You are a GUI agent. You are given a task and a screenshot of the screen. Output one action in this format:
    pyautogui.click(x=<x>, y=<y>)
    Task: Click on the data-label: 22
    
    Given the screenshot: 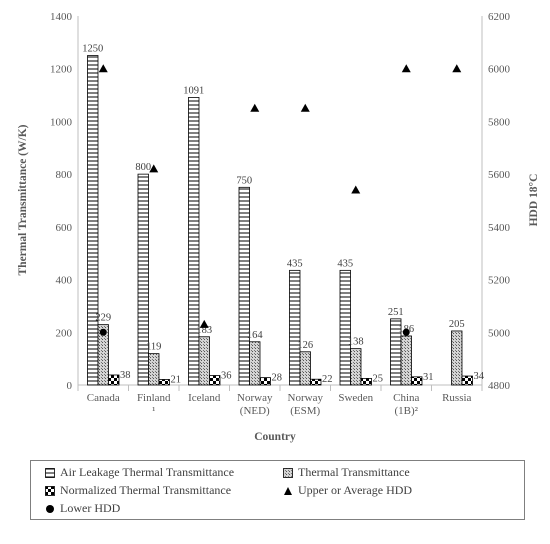 What is the action you would take?
    pyautogui.click(x=327, y=379)
    